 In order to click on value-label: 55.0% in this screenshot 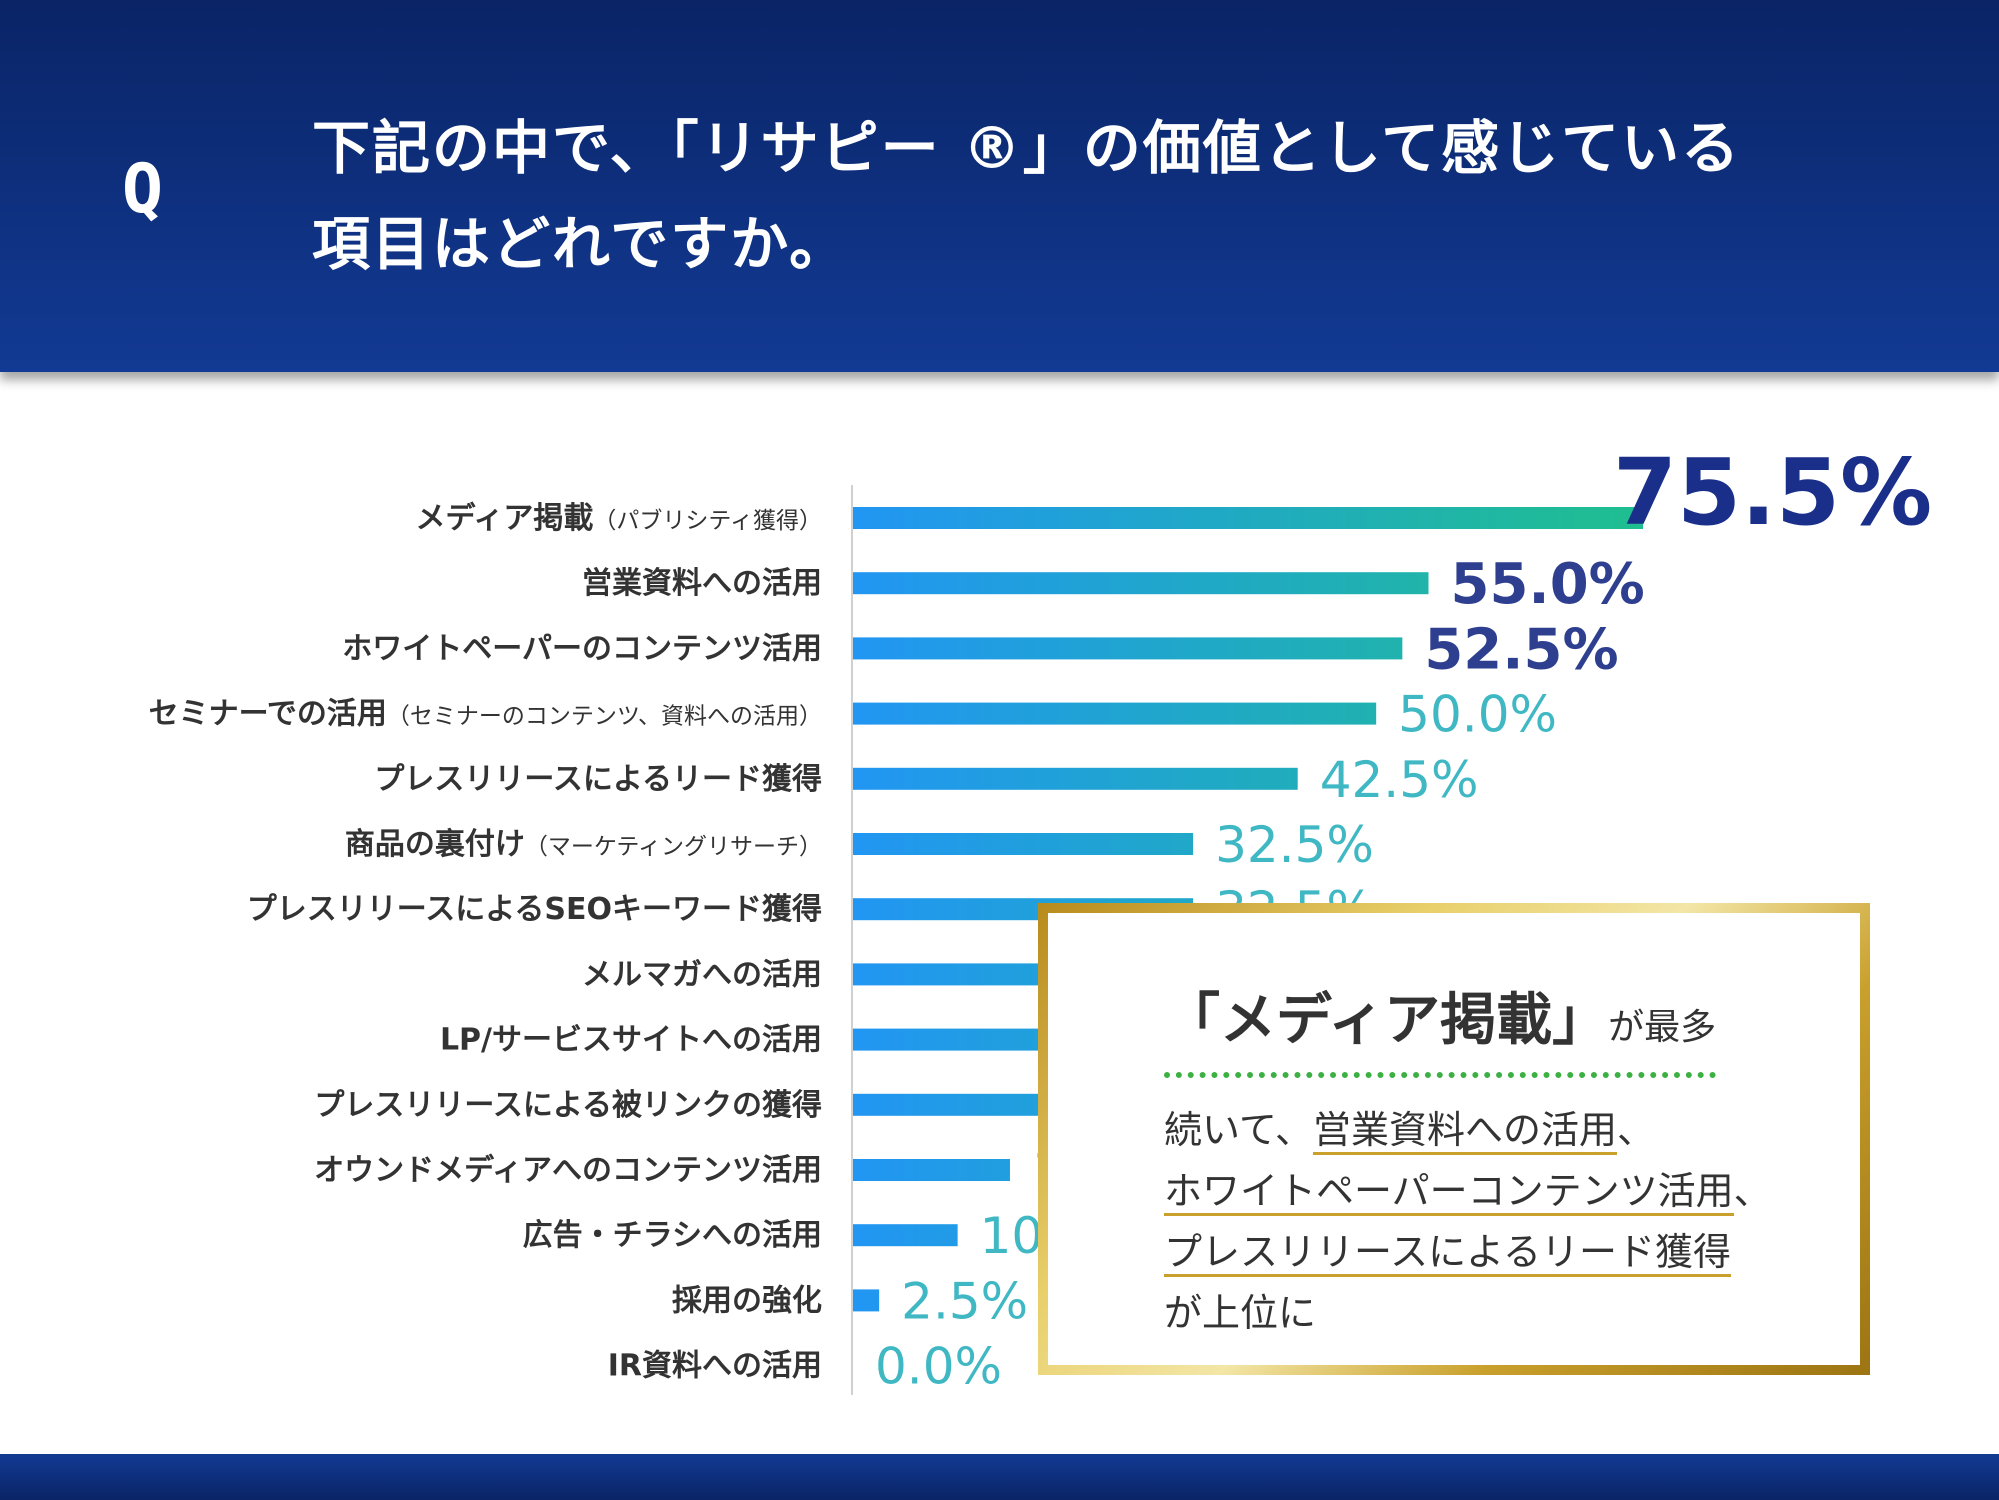, I will do `click(1547, 584)`.